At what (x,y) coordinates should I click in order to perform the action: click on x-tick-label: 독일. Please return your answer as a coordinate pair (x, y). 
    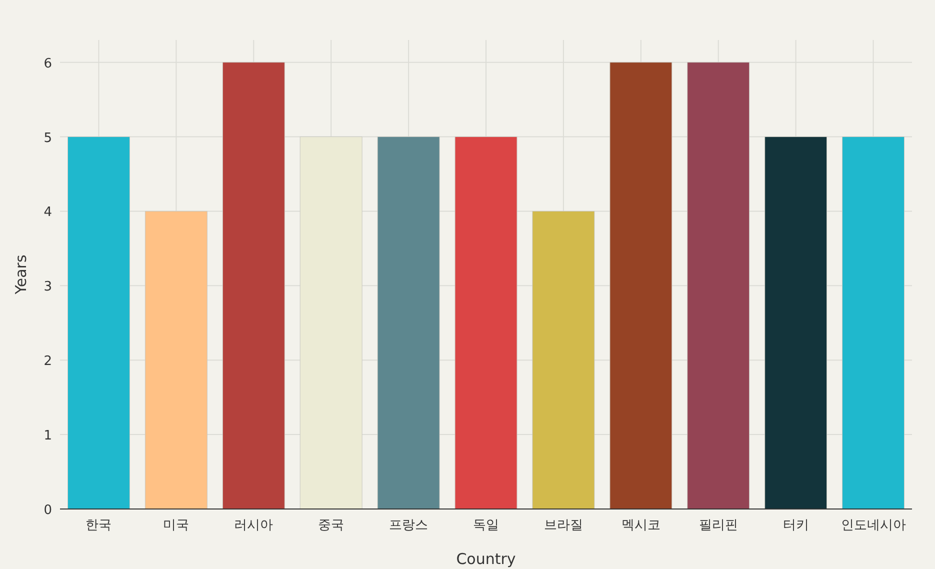
    Looking at the image, I should click on (486, 525).